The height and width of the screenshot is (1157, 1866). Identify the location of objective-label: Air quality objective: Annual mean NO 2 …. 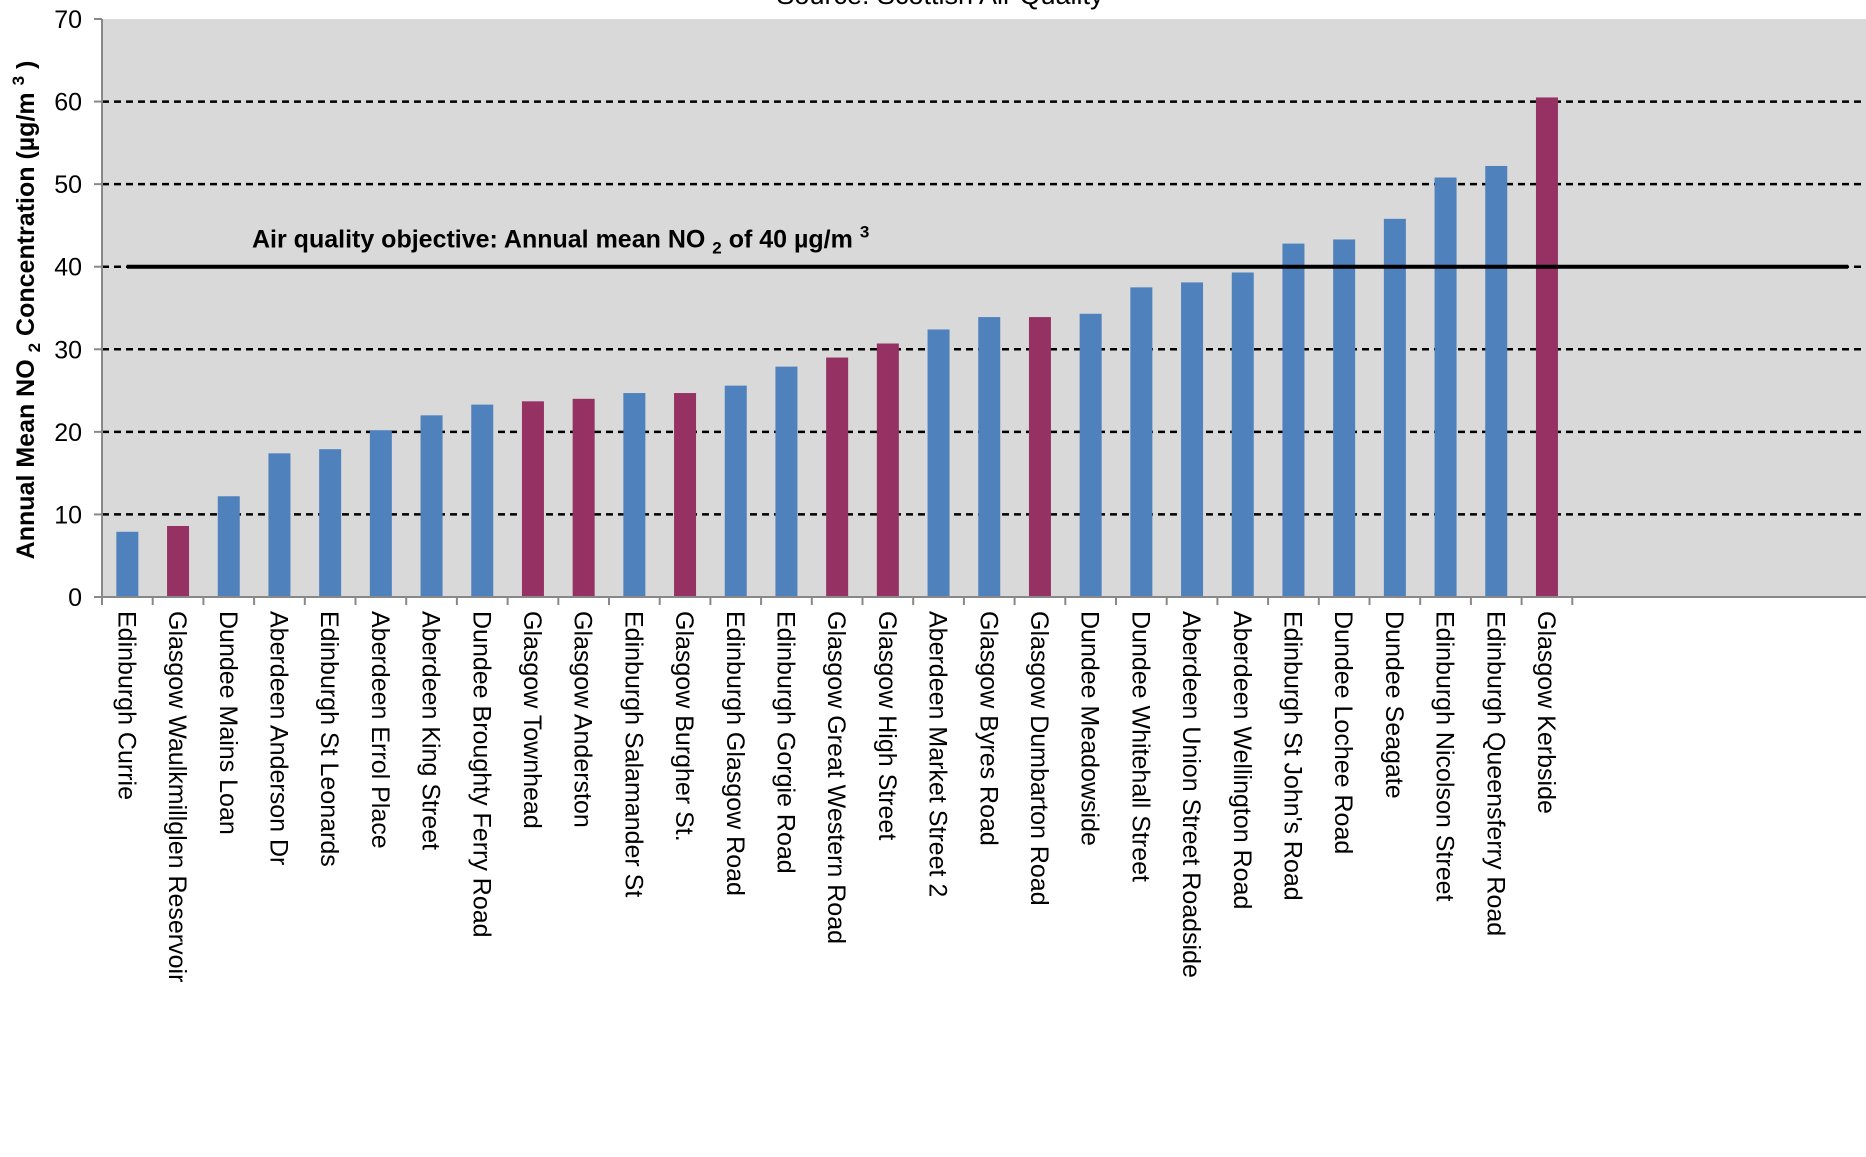
(560, 241).